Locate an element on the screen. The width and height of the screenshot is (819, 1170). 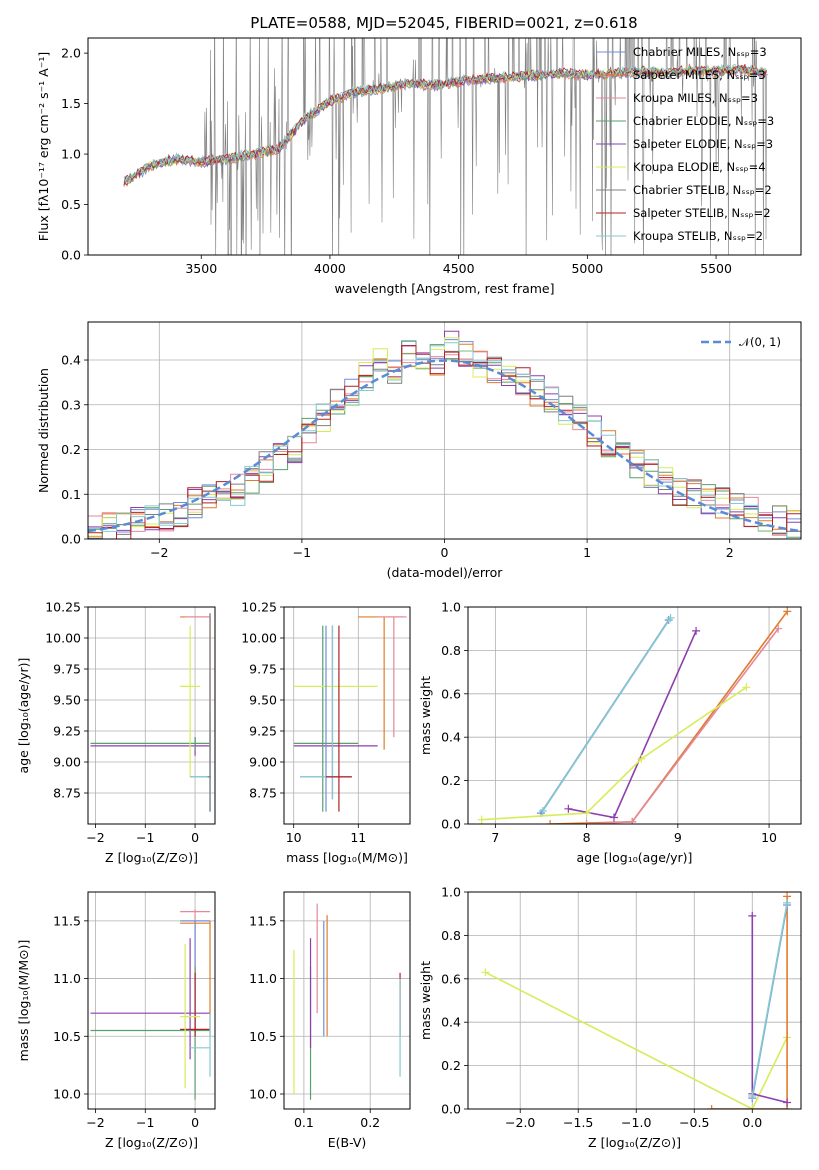
mass_vs_Z-plot-area is located at coordinates (150, 1004).